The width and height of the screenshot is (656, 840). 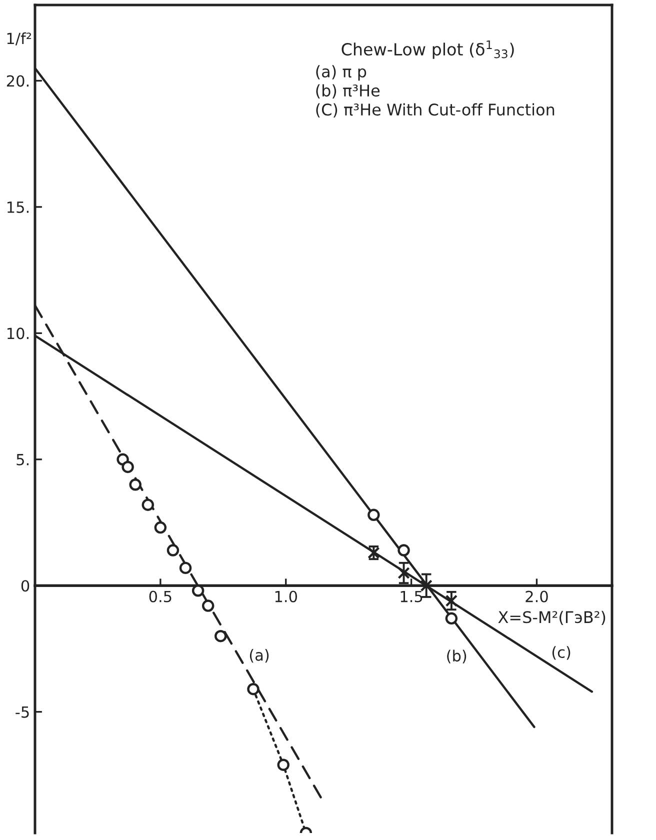 What do you see at coordinates (456, 657) in the screenshot?
I see `series-label: (b)` at bounding box center [456, 657].